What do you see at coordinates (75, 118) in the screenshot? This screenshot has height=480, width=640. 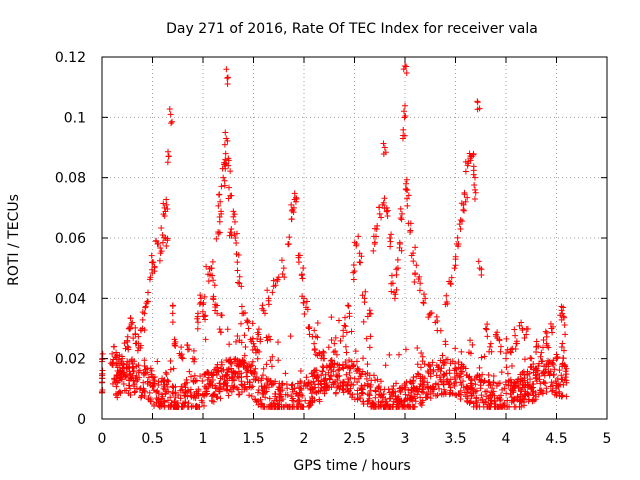 I see `y-tick-label: 0.1` at bounding box center [75, 118].